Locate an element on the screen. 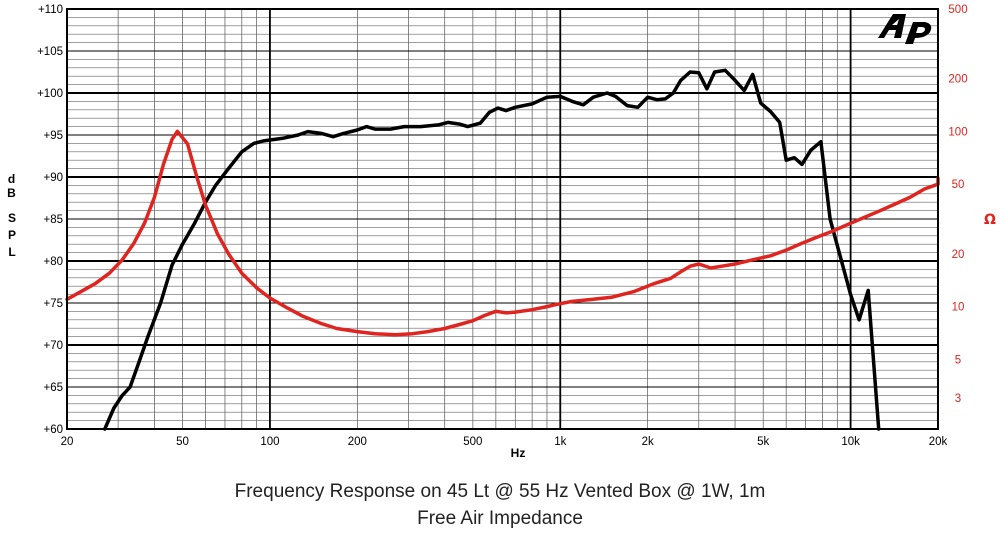 This screenshot has width=1000, height=535. y-left-tick-label: +105 is located at coordinates (50, 52).